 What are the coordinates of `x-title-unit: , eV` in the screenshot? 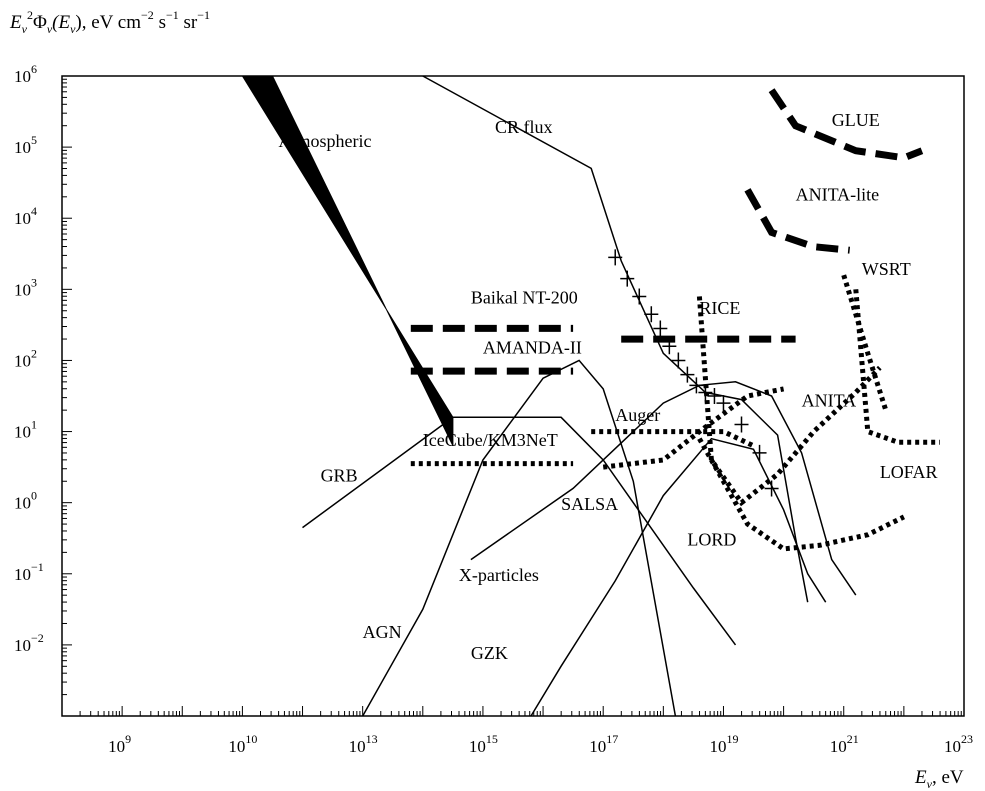 It's located at (948, 777).